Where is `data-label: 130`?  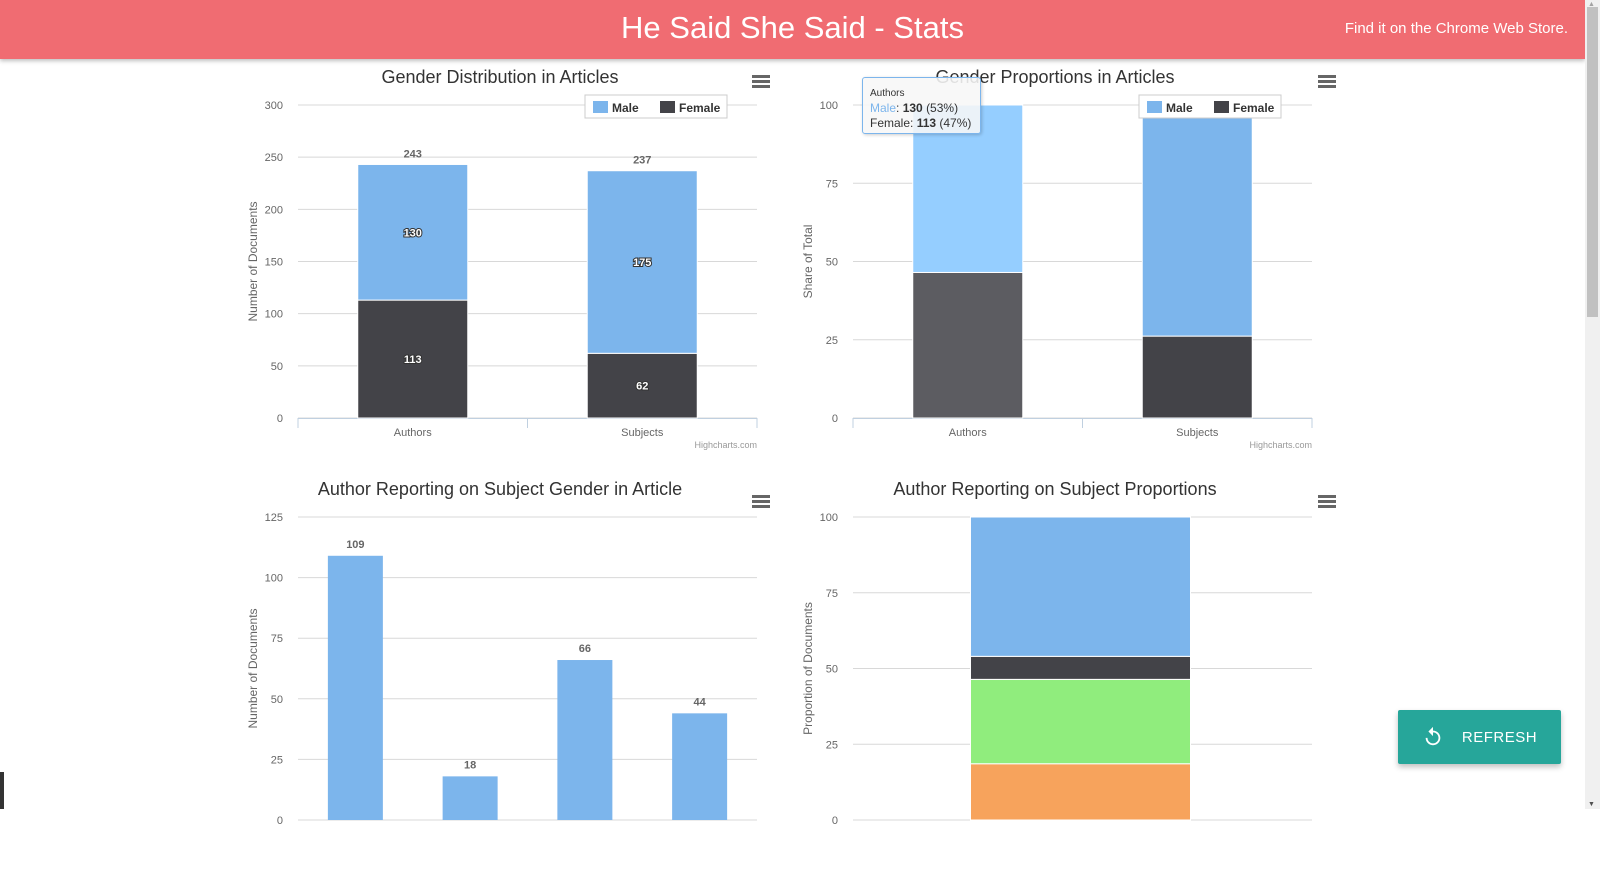
data-label: 130 is located at coordinates (413, 233).